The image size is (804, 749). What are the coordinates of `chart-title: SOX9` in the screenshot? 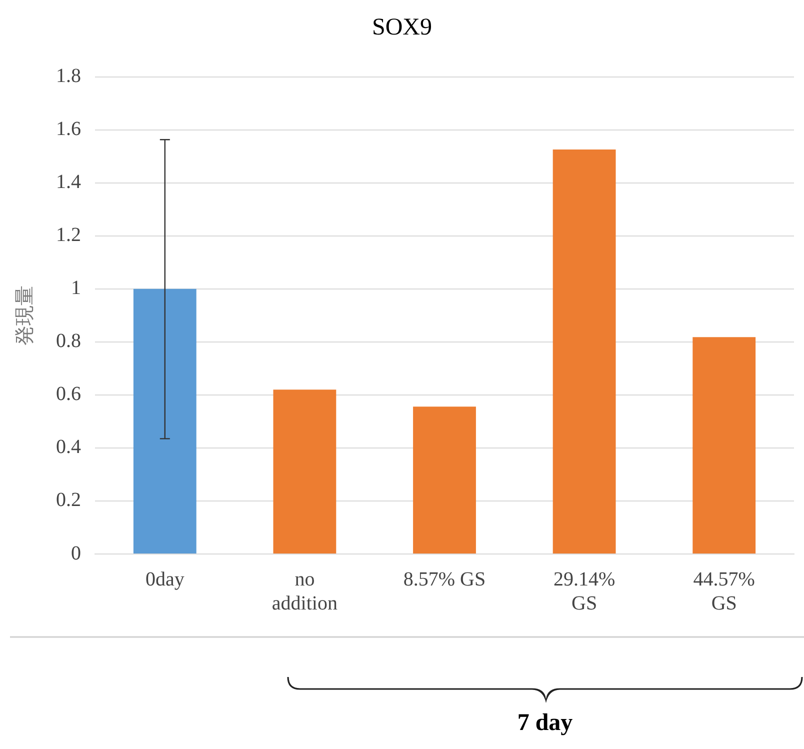 It's located at (402, 27).